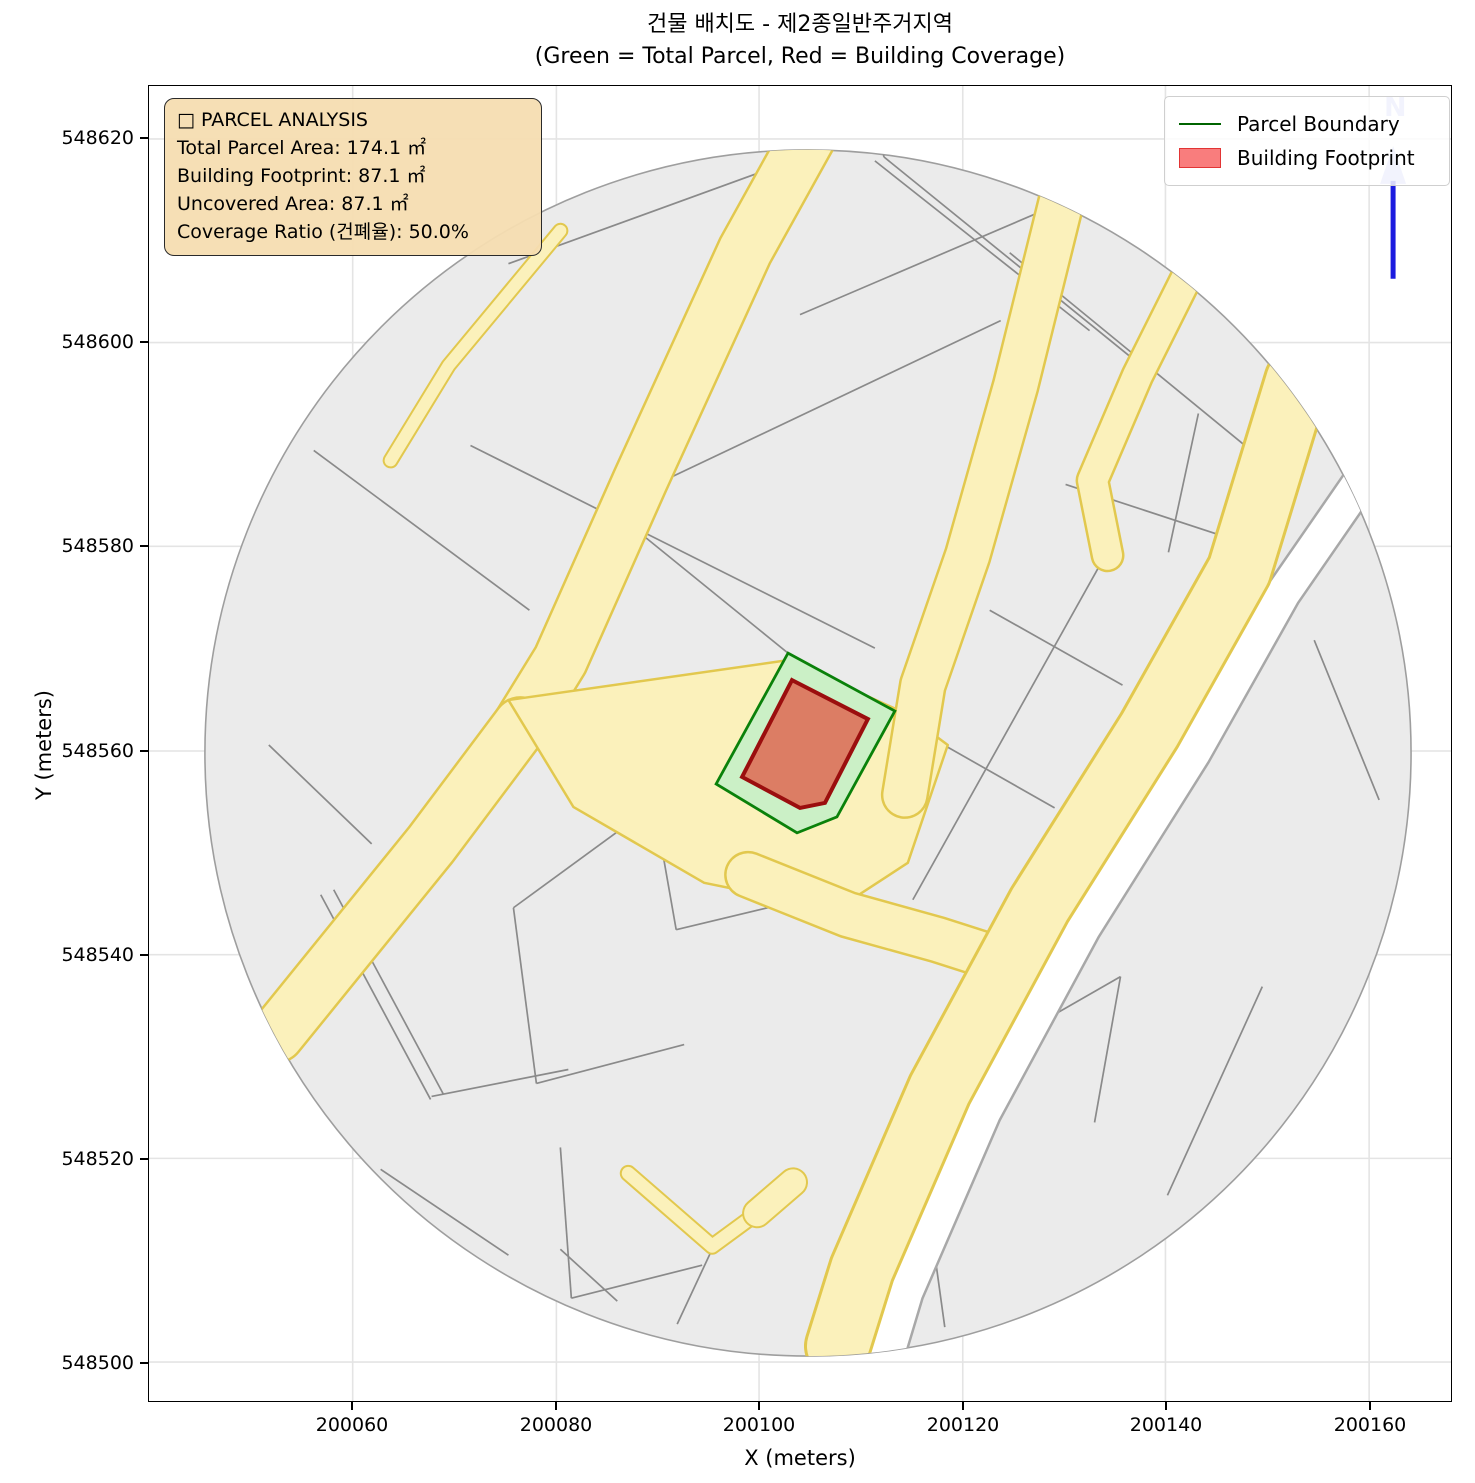 This screenshot has height=1483, width=1475. I want to click on building-footprint, so click(805, 744).